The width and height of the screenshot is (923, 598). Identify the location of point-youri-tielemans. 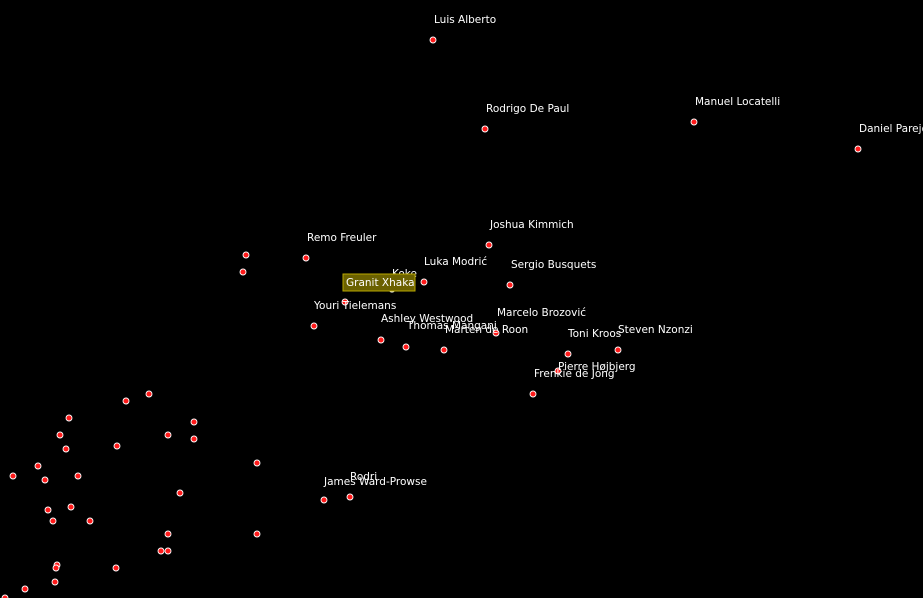
(345, 302).